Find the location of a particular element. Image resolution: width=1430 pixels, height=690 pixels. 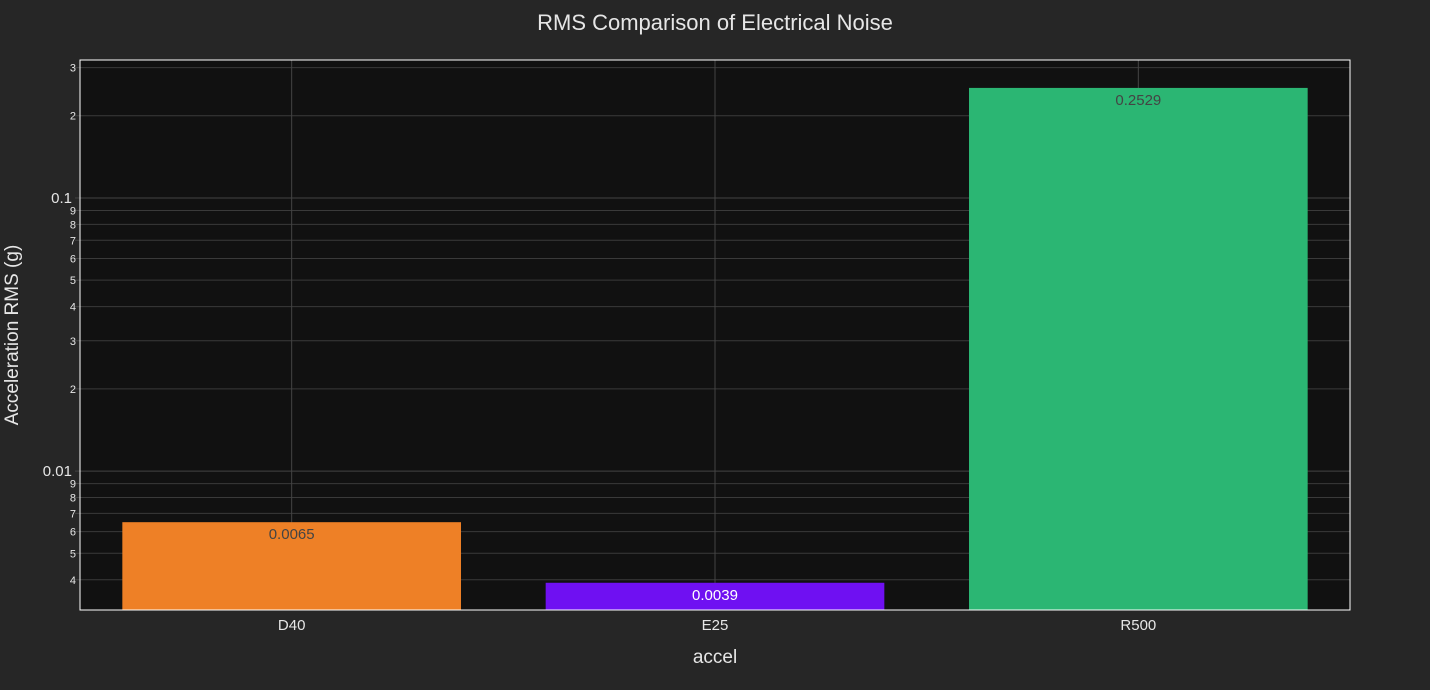

bar-value-label: 0.2529 is located at coordinates (1138, 100).